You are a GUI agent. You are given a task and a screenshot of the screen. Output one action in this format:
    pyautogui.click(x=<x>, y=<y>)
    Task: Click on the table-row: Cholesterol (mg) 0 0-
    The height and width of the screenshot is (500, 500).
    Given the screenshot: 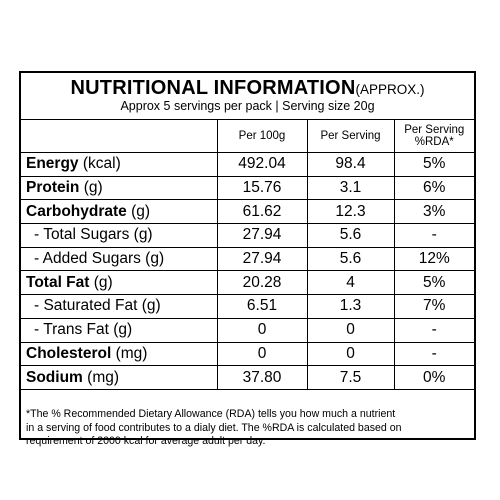 What is the action you would take?
    pyautogui.click(x=247, y=354)
    